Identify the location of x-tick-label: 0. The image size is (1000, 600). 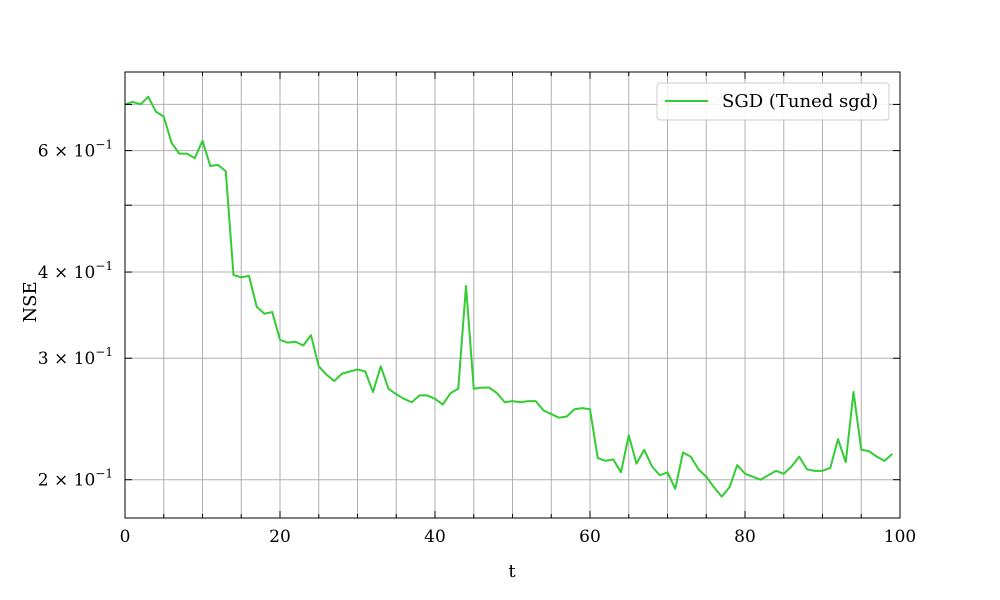
(125, 537).